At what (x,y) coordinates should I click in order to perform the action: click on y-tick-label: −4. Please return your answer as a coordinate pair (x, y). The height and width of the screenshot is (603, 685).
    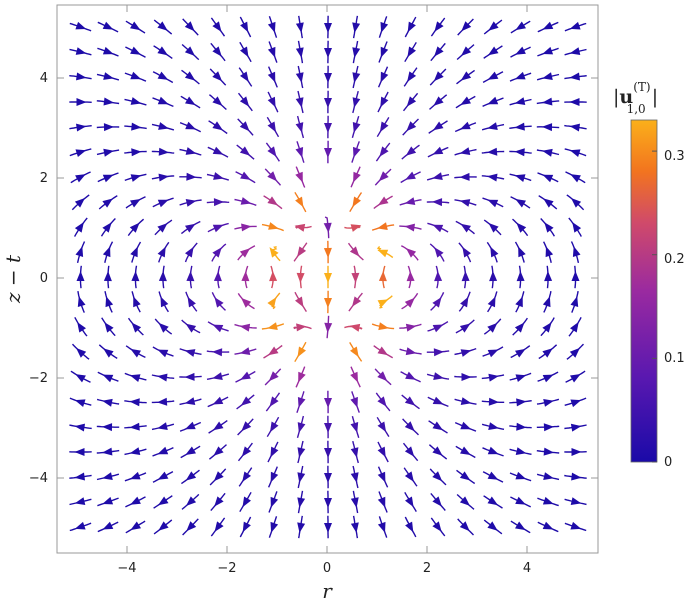
    Looking at the image, I should click on (38, 478).